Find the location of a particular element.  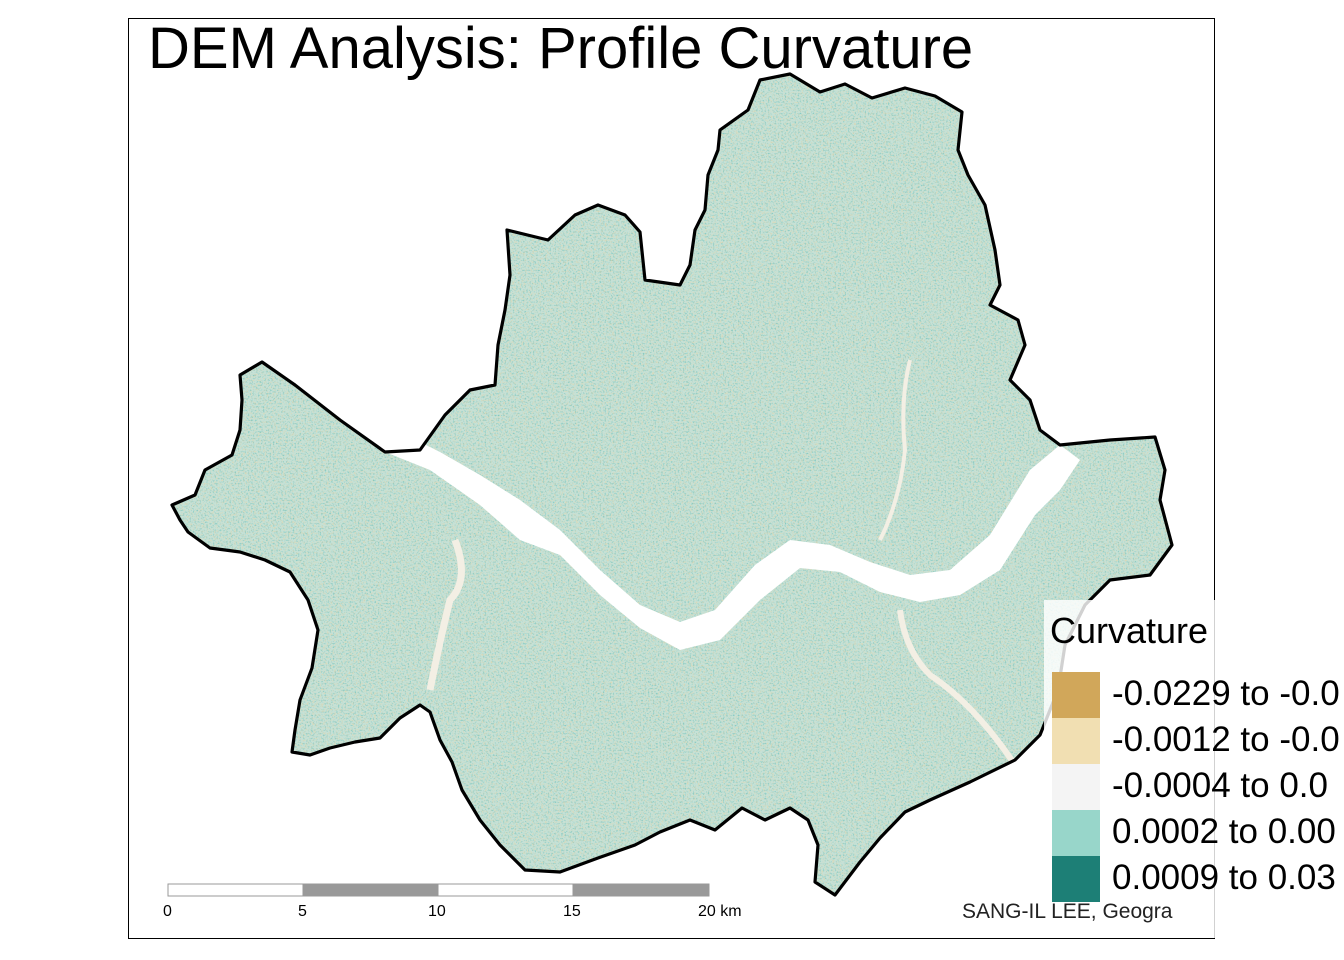

legend-title: Curvature is located at coordinates (1129, 630).